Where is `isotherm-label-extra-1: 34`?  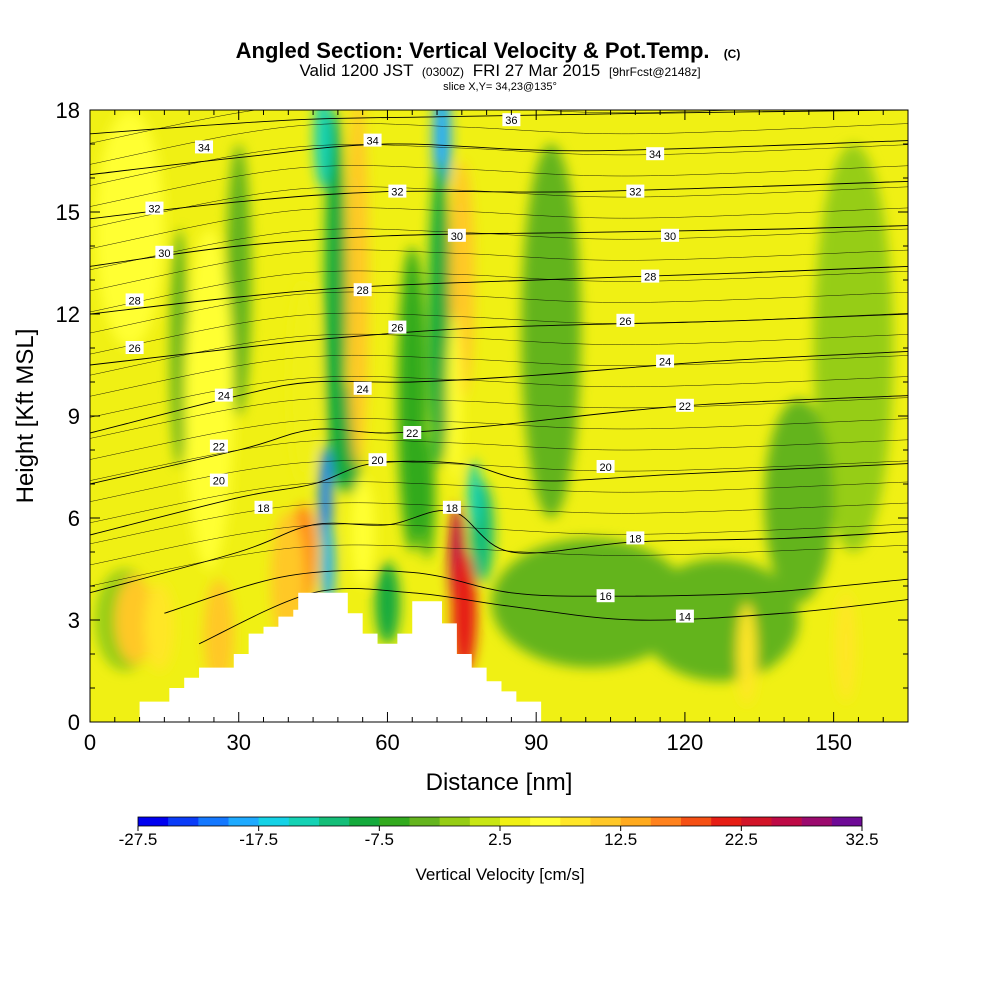 isotherm-label-extra-1: 34 is located at coordinates (372, 140).